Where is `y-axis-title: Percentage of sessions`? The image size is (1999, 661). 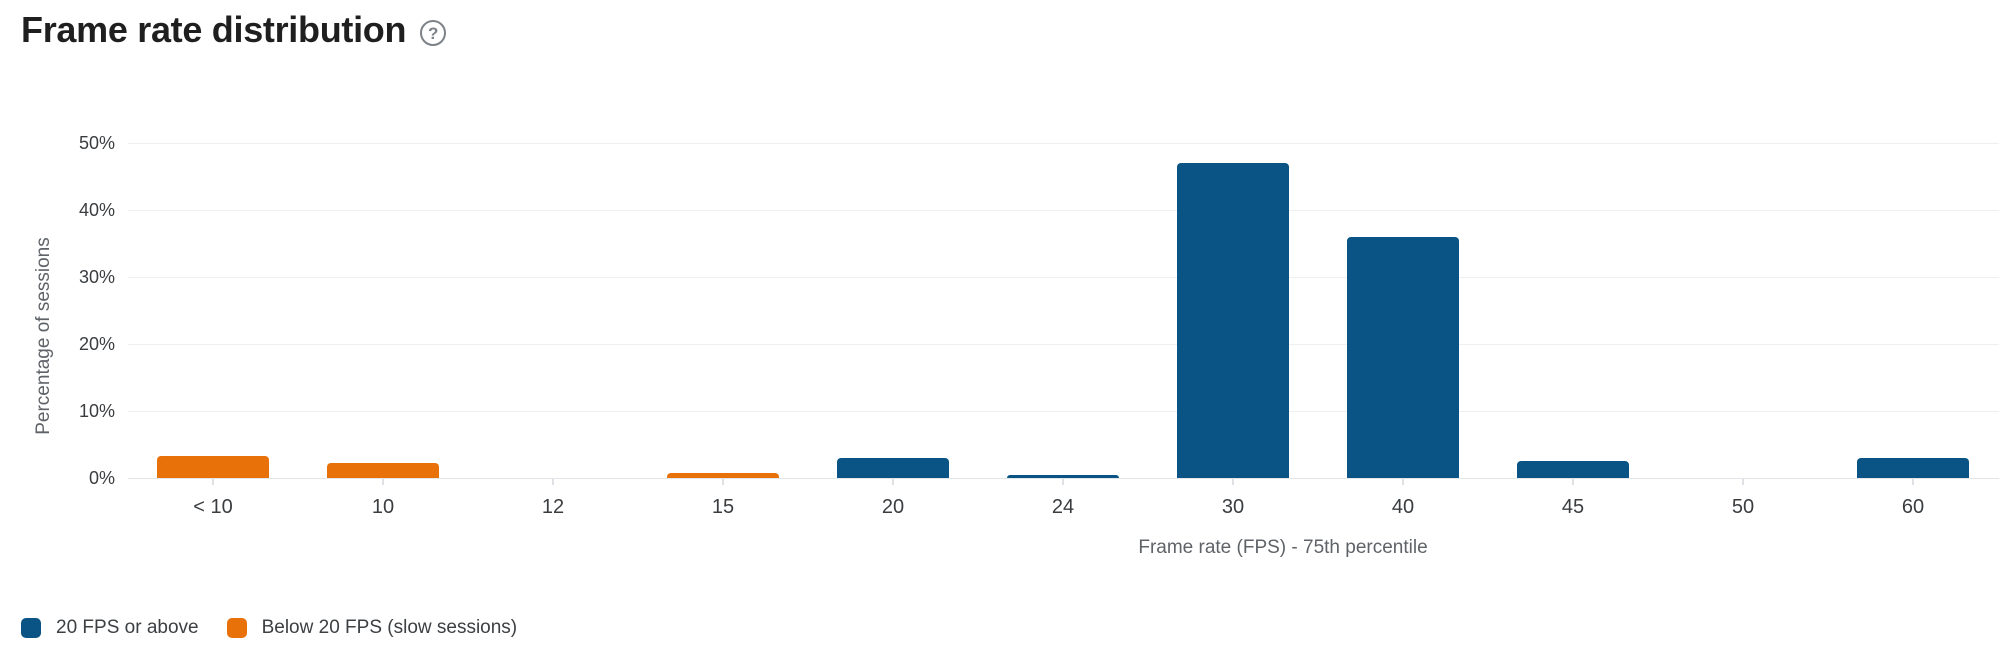
y-axis-title: Percentage of sessions is located at coordinates (43, 336).